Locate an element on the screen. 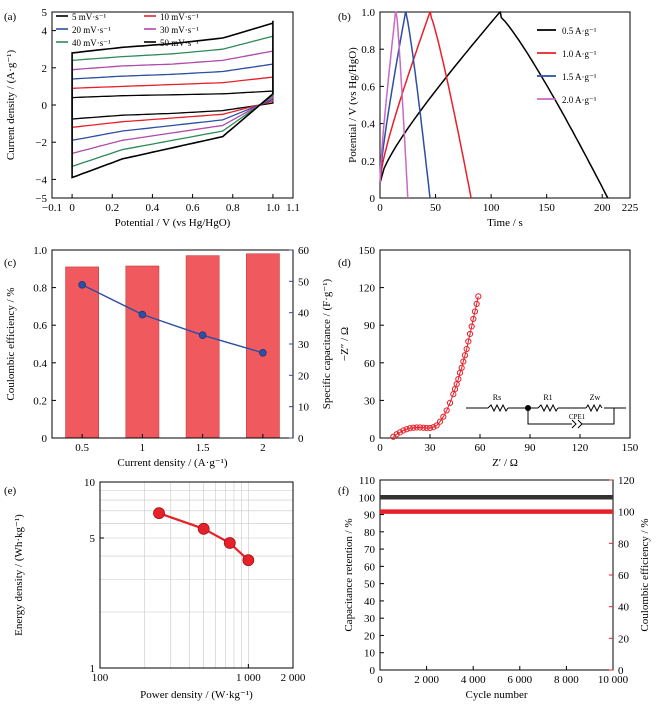 The width and height of the screenshot is (660, 713). warburg-zw is located at coordinates (594, 408).